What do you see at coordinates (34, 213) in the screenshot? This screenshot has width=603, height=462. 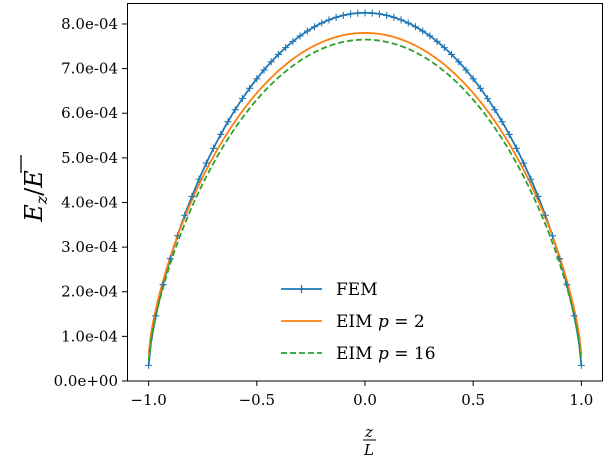 I see `y-axis-label-main: E` at bounding box center [34, 213].